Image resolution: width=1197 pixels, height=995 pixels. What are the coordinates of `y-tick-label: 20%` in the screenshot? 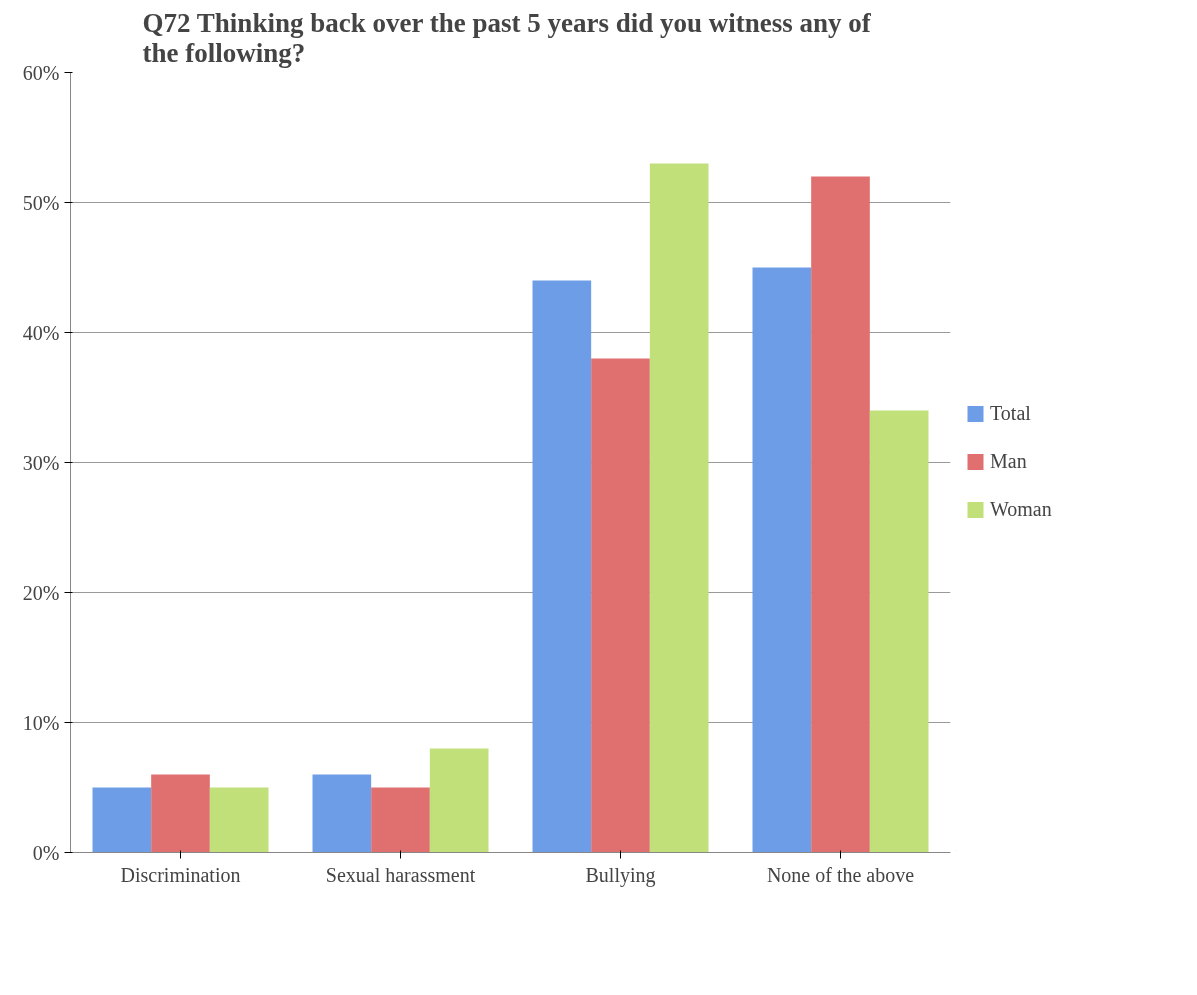 It's located at (41, 592).